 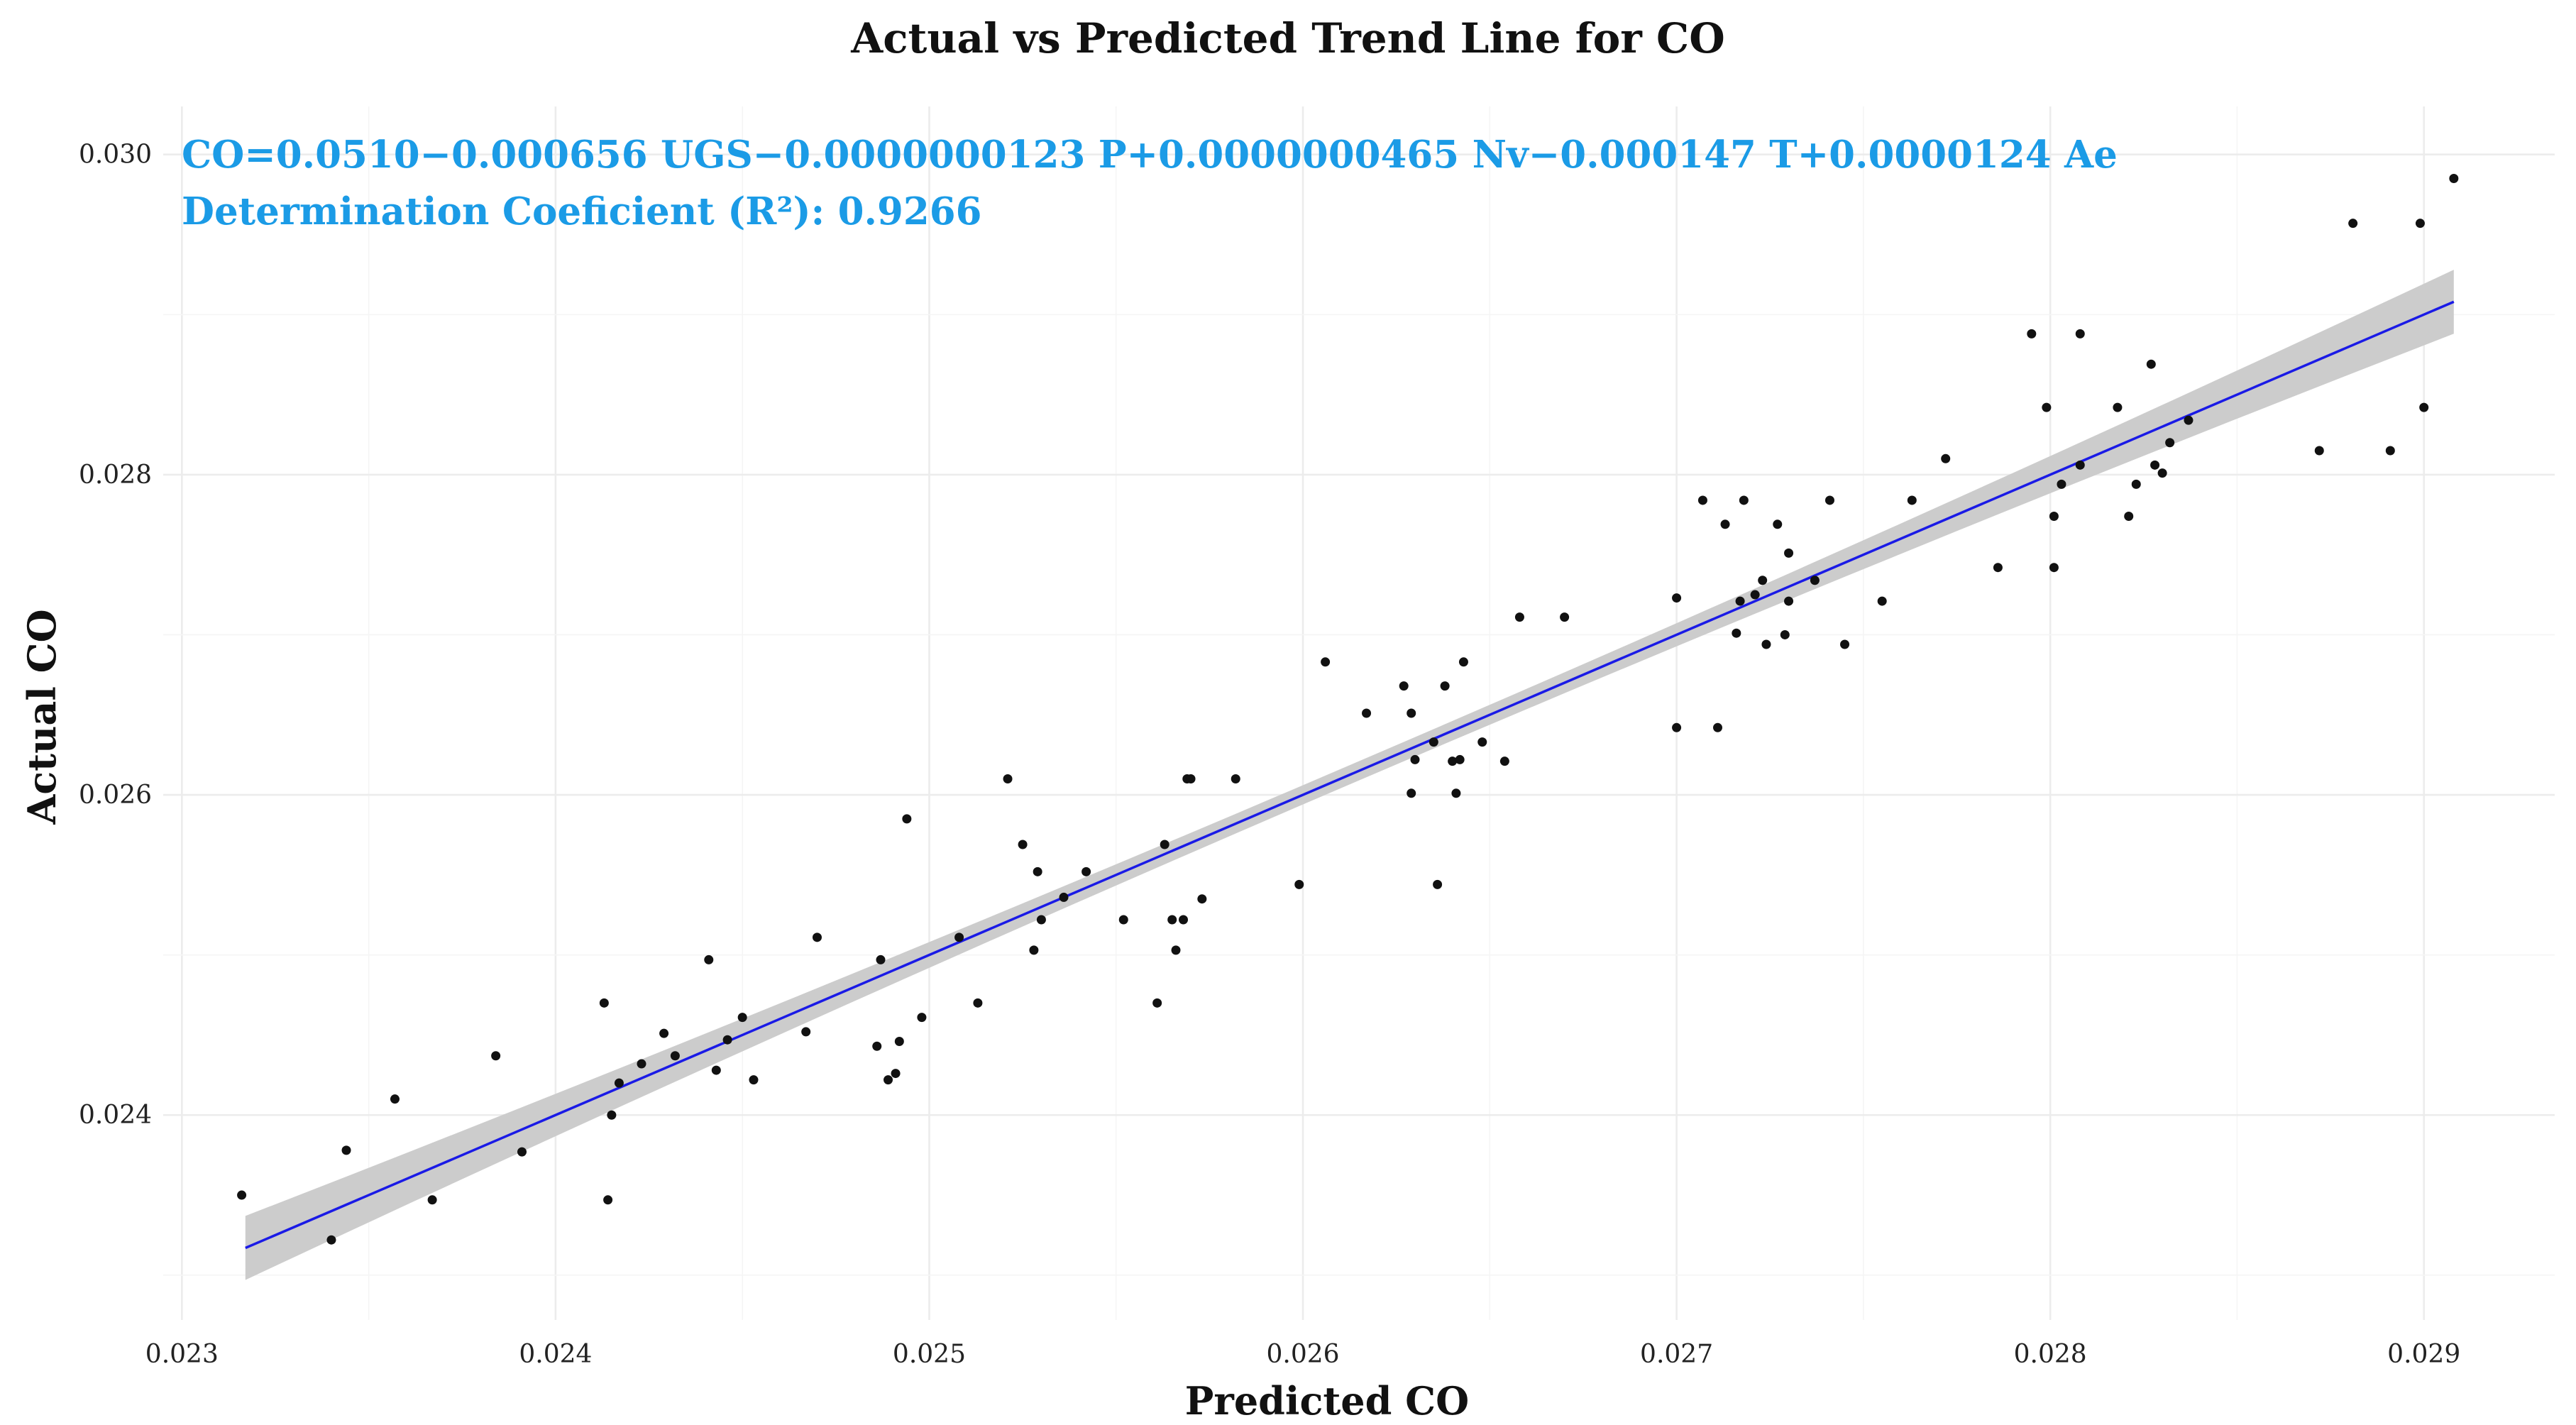 What do you see at coordinates (1676, 1354) in the screenshot?
I see `x-tick-label: 0.027` at bounding box center [1676, 1354].